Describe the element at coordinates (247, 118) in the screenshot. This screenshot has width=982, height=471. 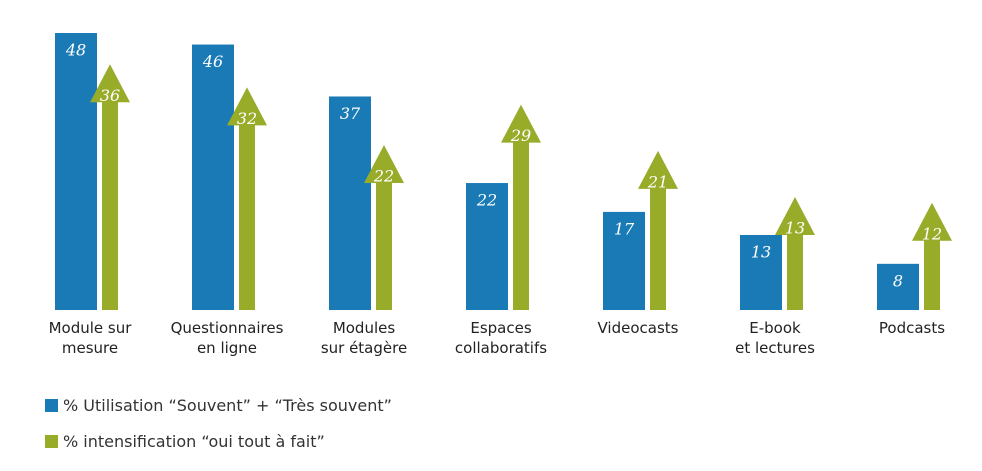
I see `value-label: 32` at that location.